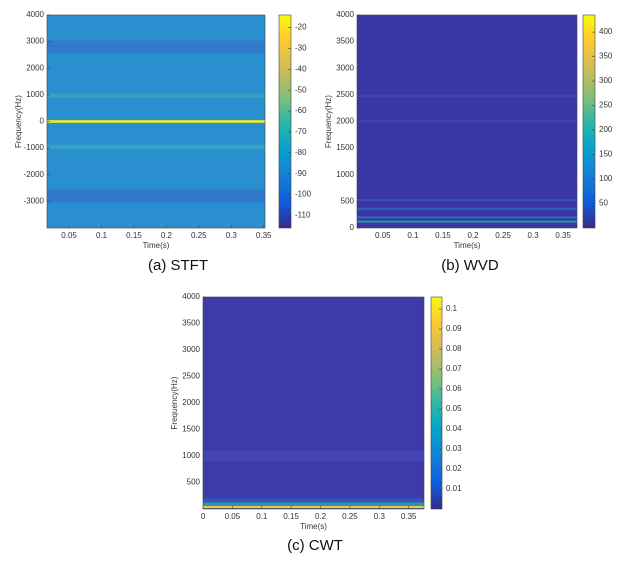  What do you see at coordinates (203, 516) in the screenshot?
I see `x-tick-label: 0` at bounding box center [203, 516].